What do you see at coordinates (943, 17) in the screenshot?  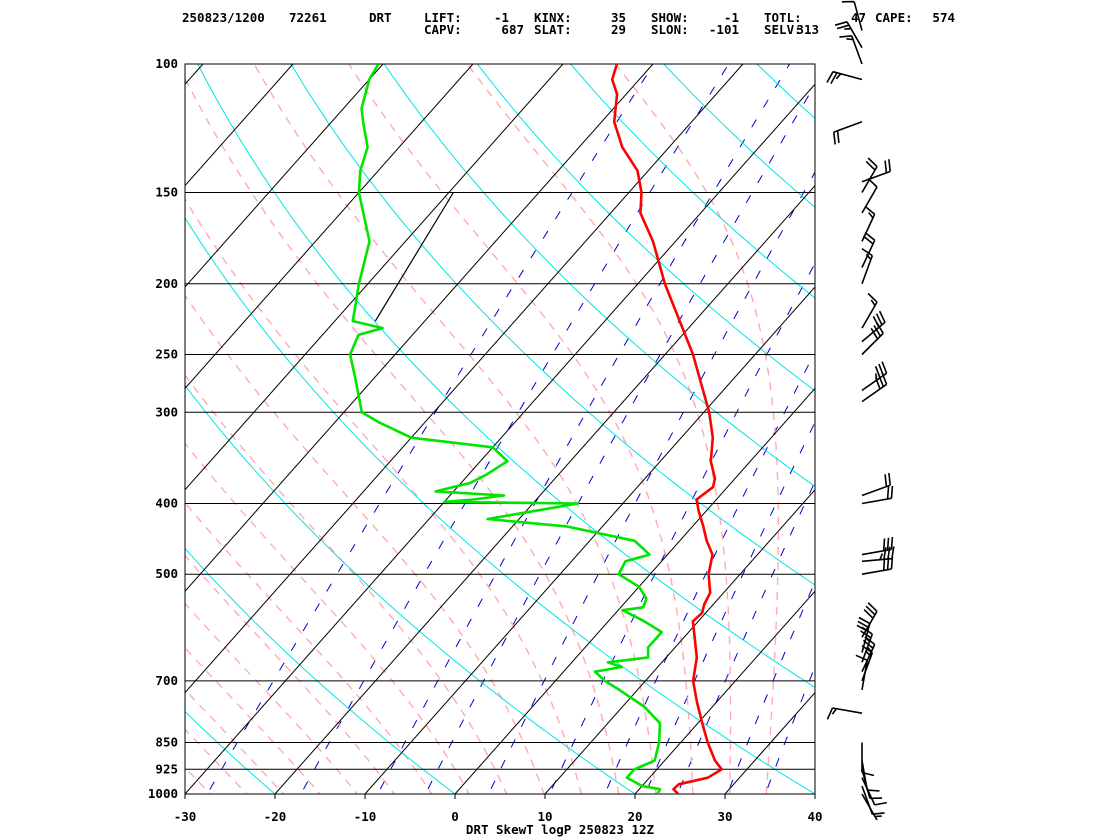 I see `header-field: 574` at bounding box center [943, 17].